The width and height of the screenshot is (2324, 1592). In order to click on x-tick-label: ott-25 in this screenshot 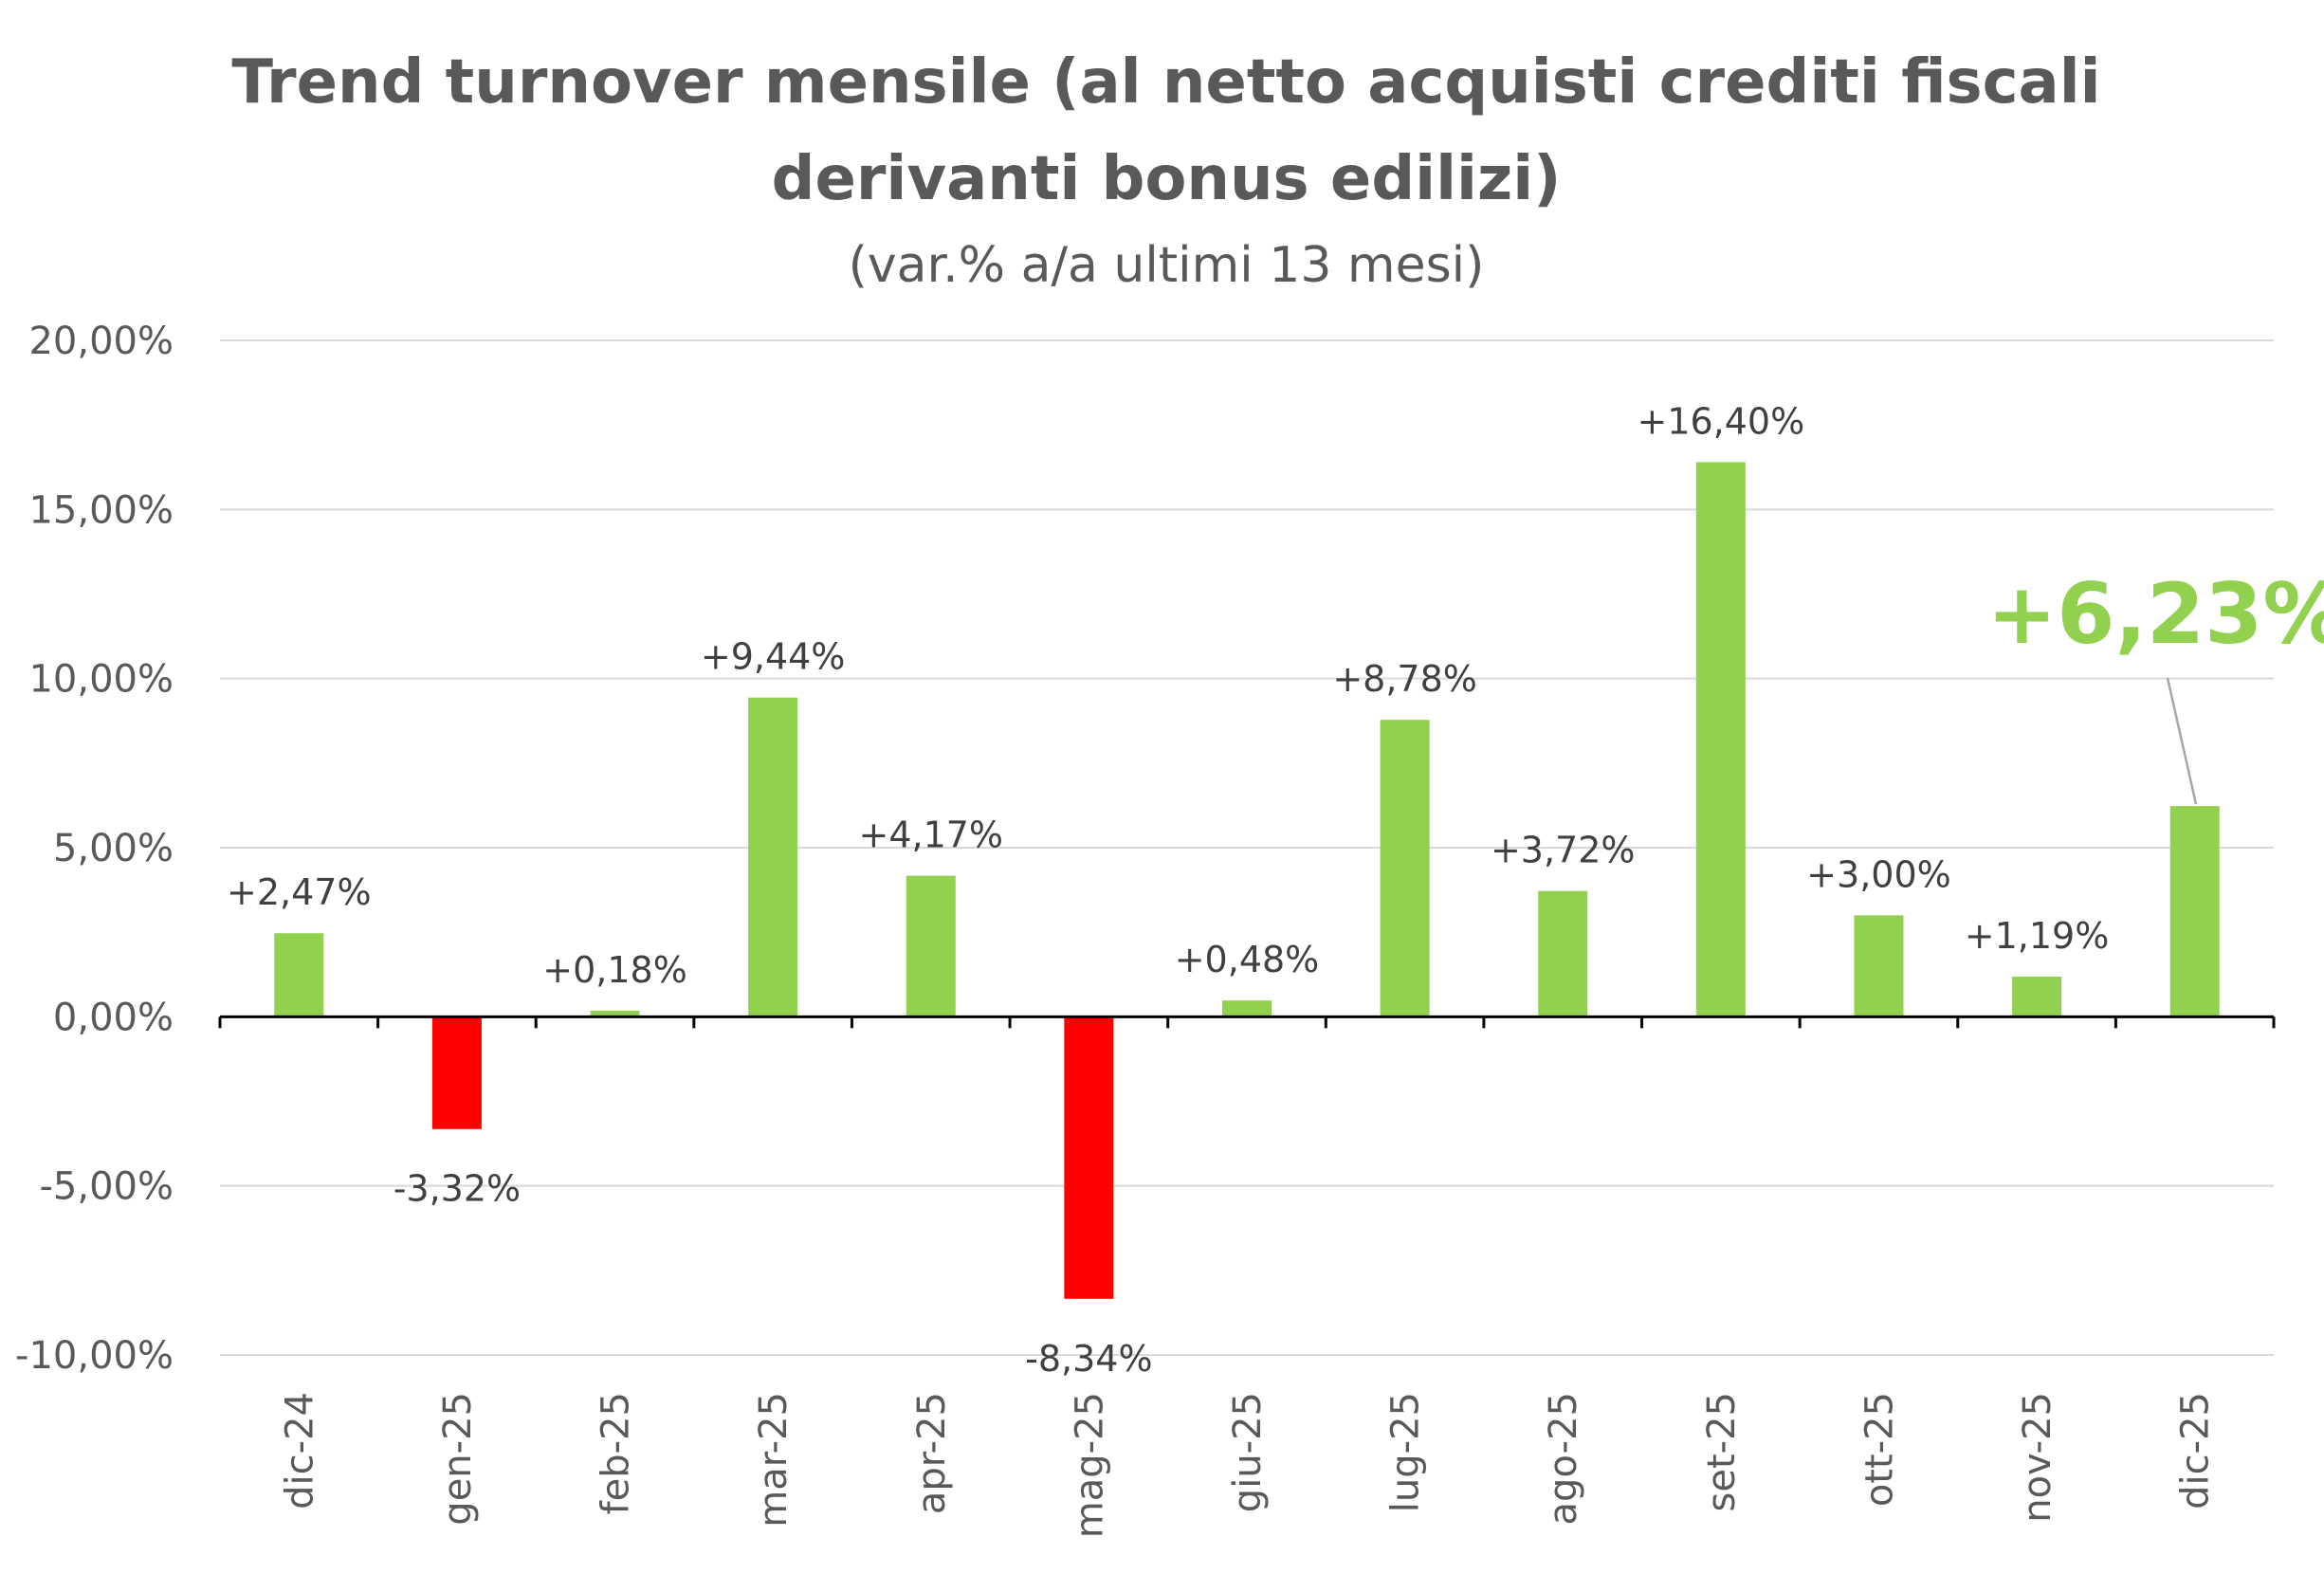, I will do `click(1879, 1449)`.